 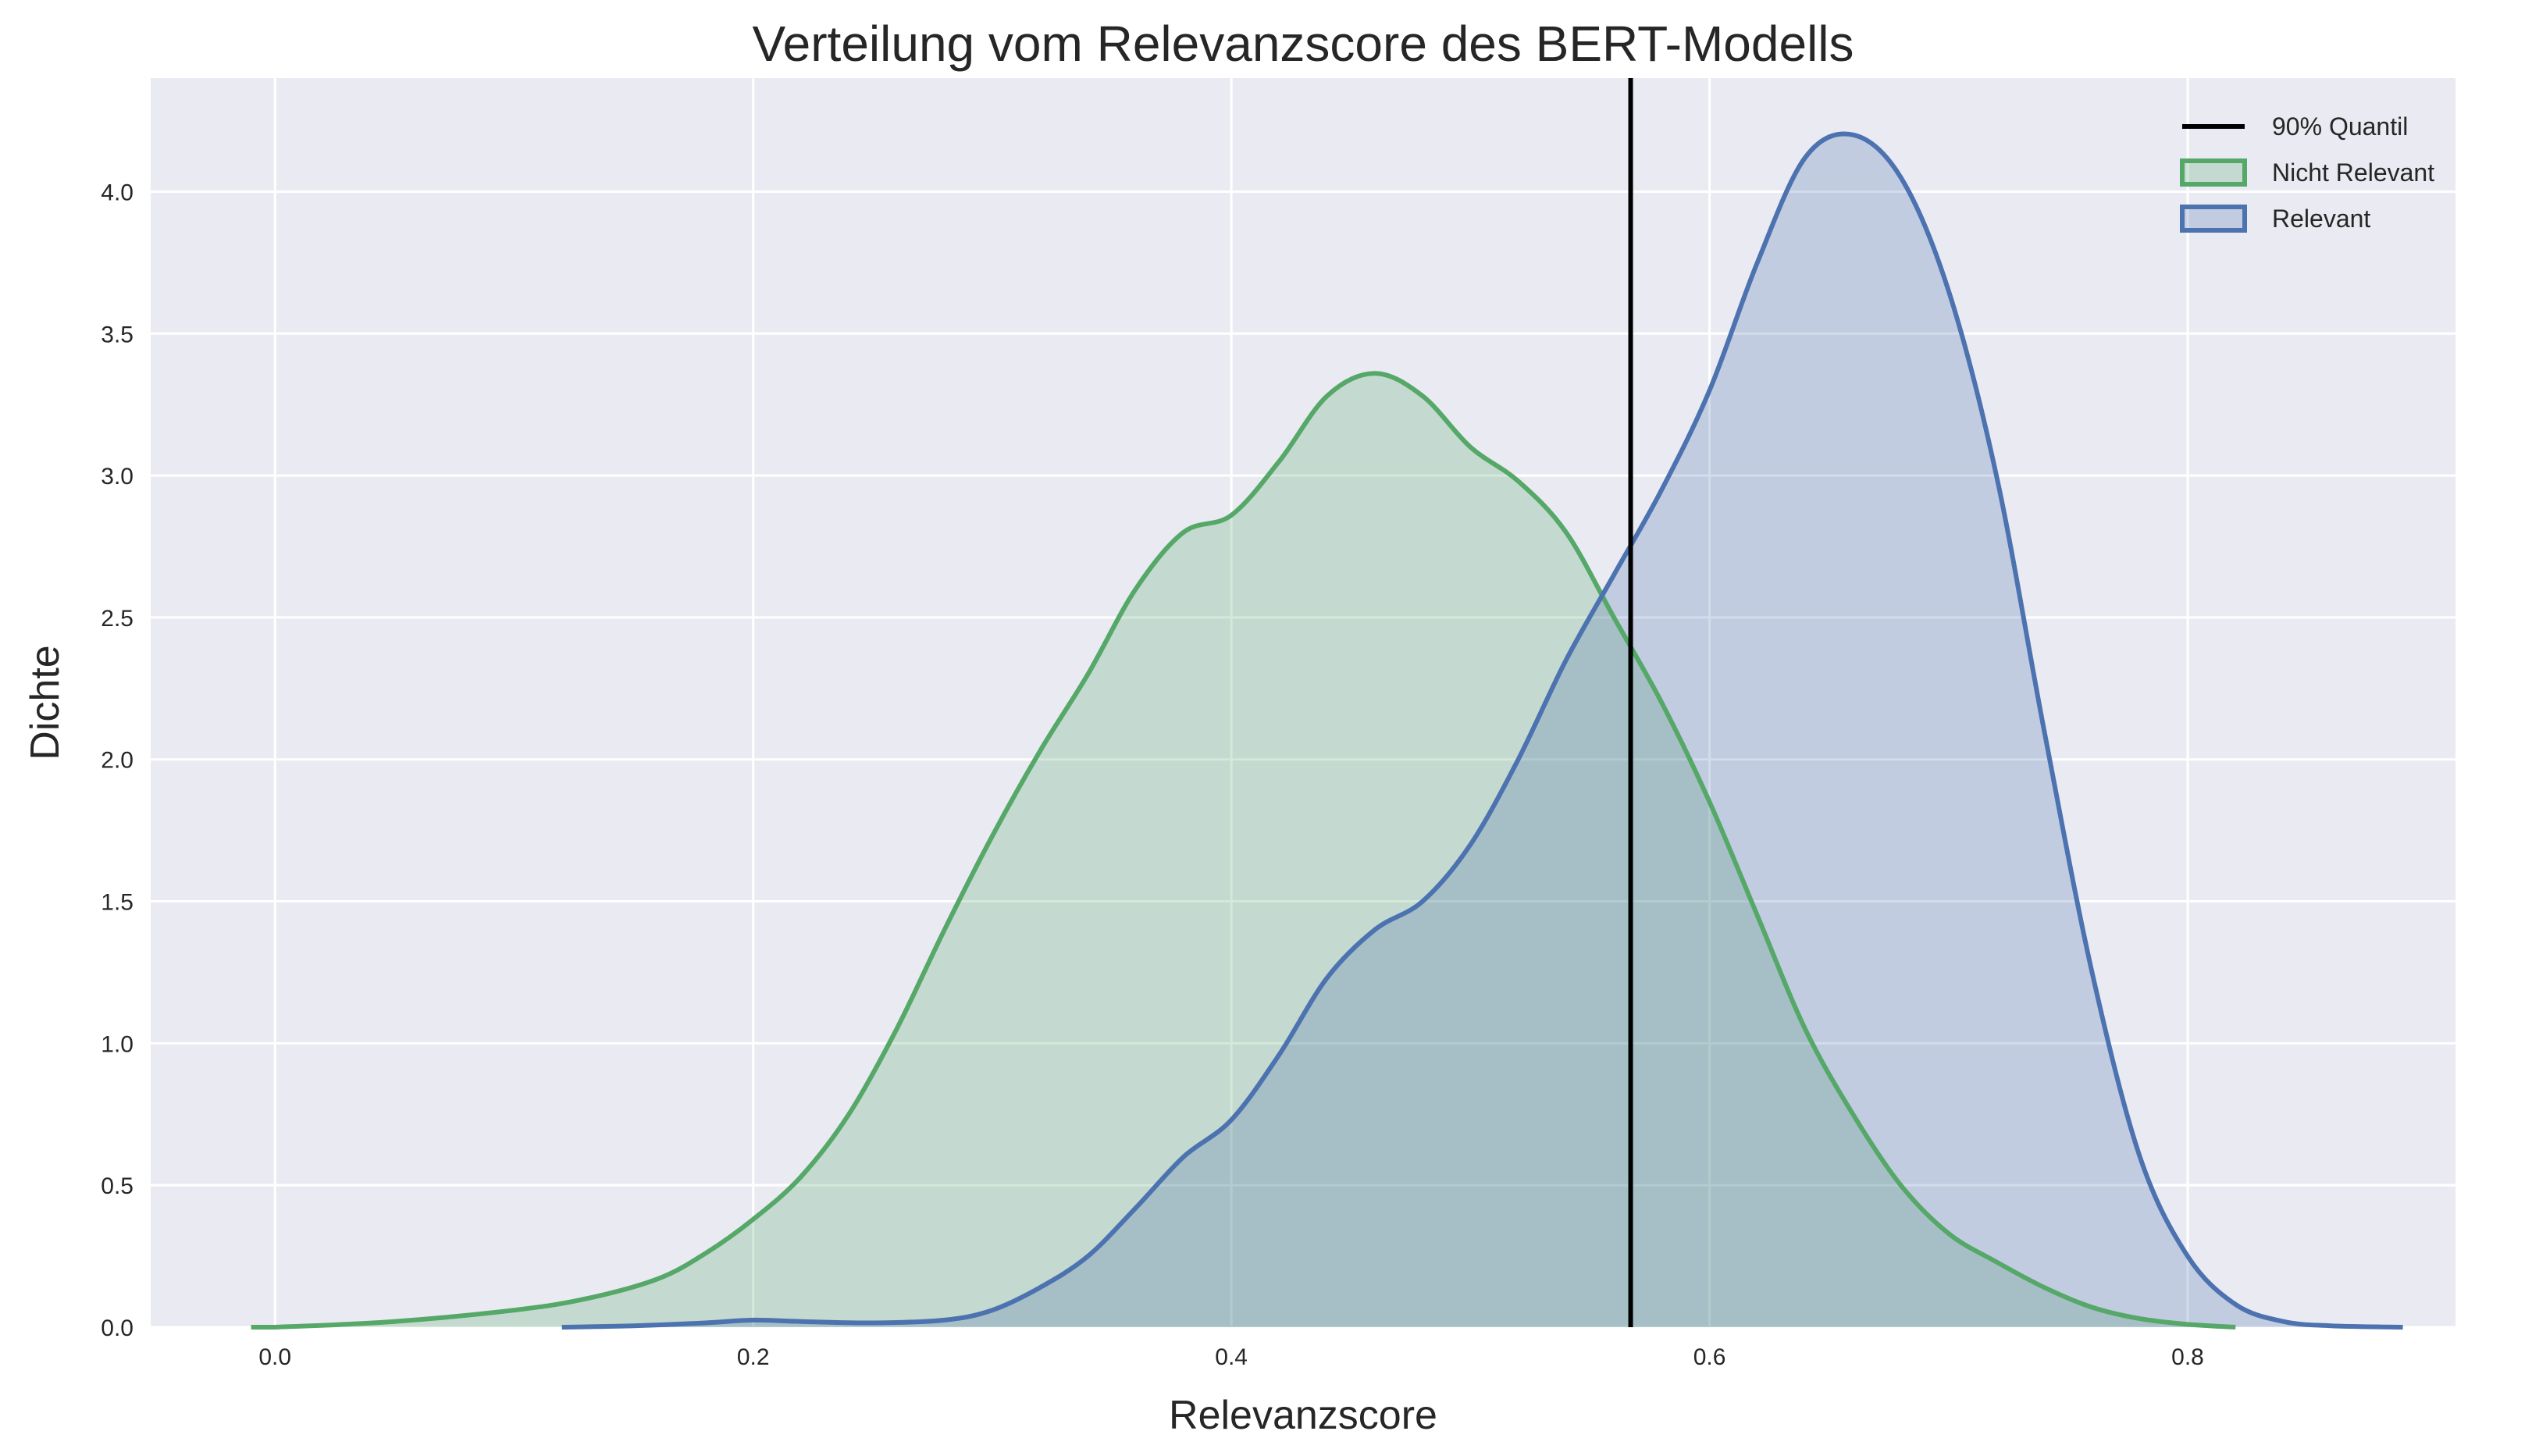 I want to click on x-axis-tick-labels: 0.0 0.2 0.4 0.6 0.8, so click(x=1231, y=1357).